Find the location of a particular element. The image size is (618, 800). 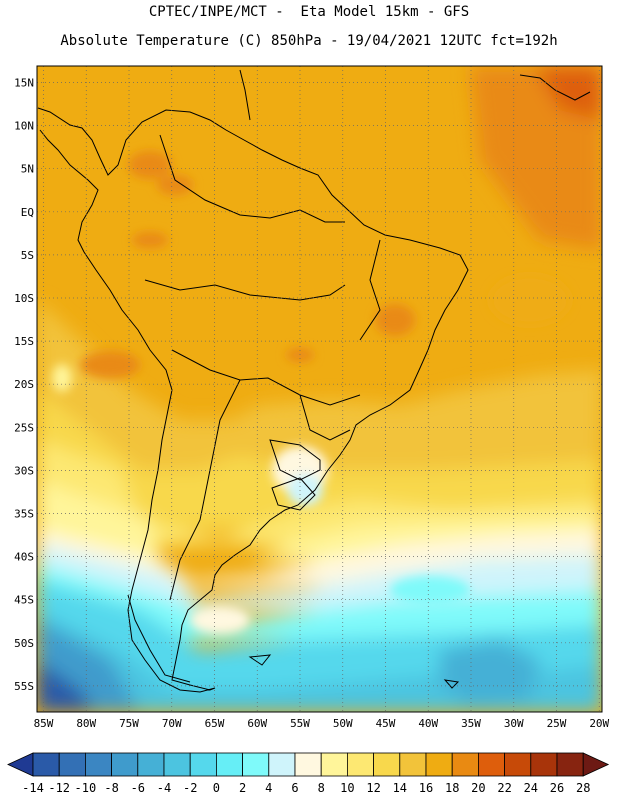

colorbar-label: -2 is located at coordinates (190, 788).